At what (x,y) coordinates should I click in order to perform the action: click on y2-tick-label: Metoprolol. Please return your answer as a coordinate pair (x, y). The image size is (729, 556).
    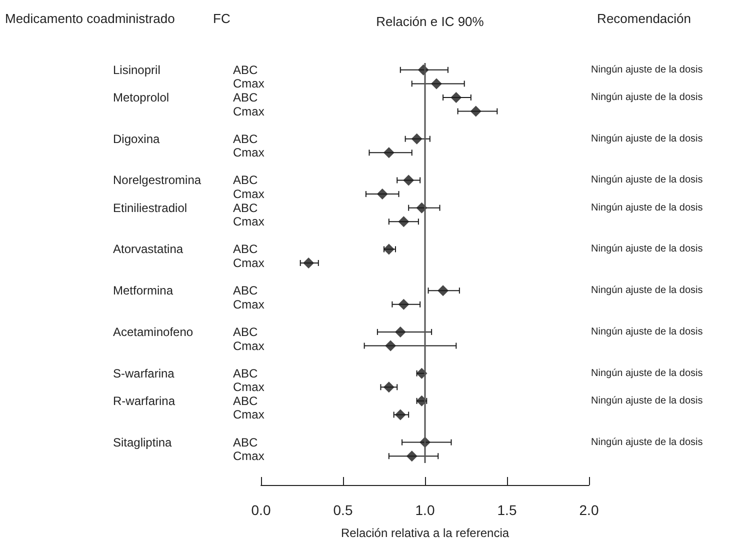
    Looking at the image, I should click on (141, 97).